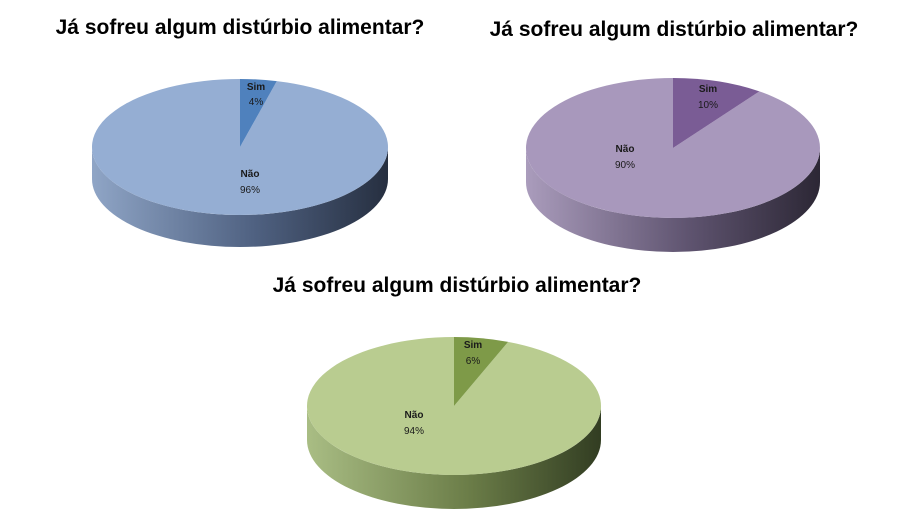 The image size is (915, 531). I want to click on chart-3-slice-sim, so click(481, 371).